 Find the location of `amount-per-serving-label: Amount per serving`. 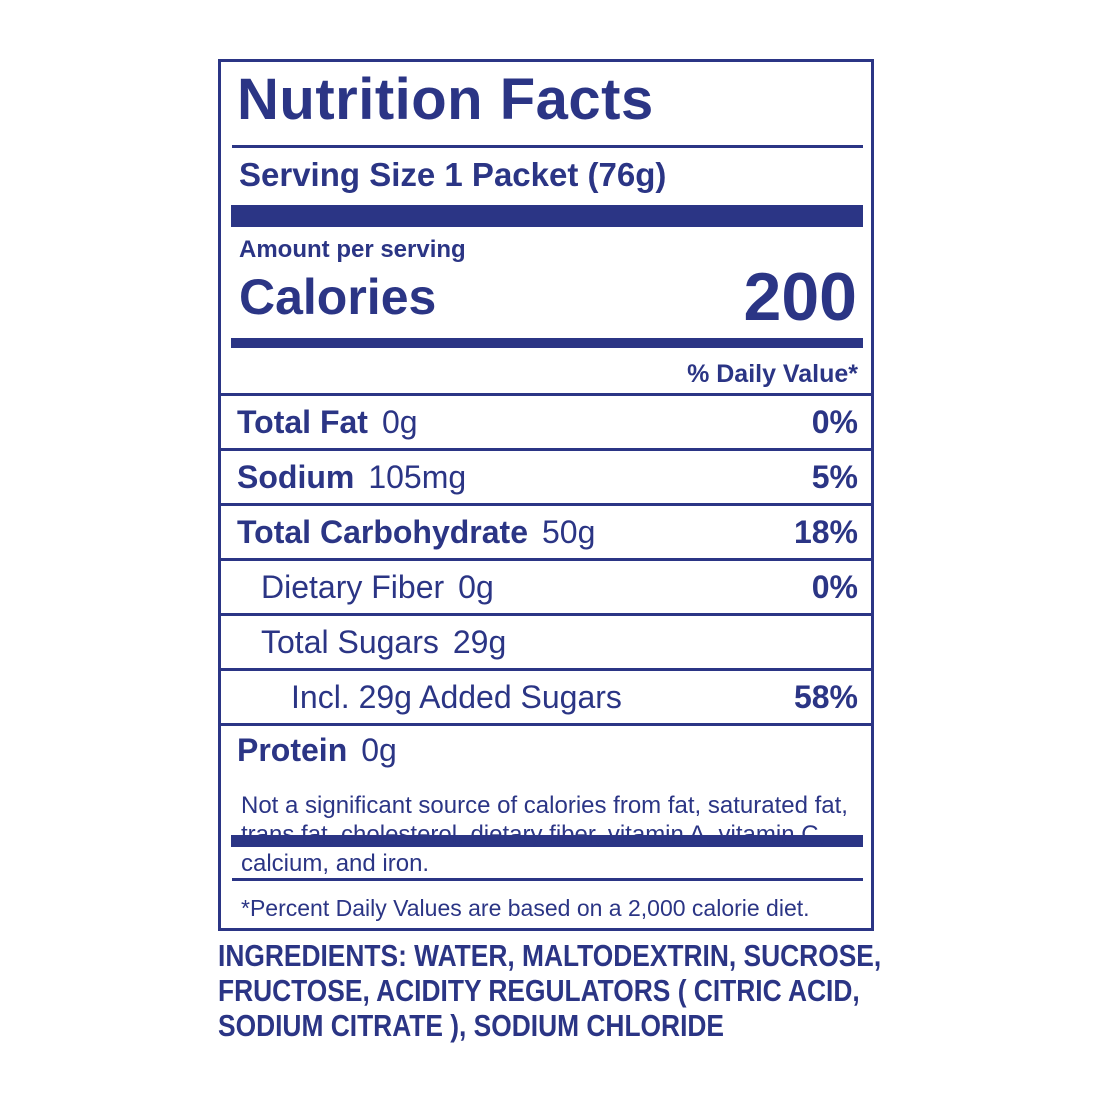

amount-per-serving-label: Amount per serving is located at coordinates (352, 249).